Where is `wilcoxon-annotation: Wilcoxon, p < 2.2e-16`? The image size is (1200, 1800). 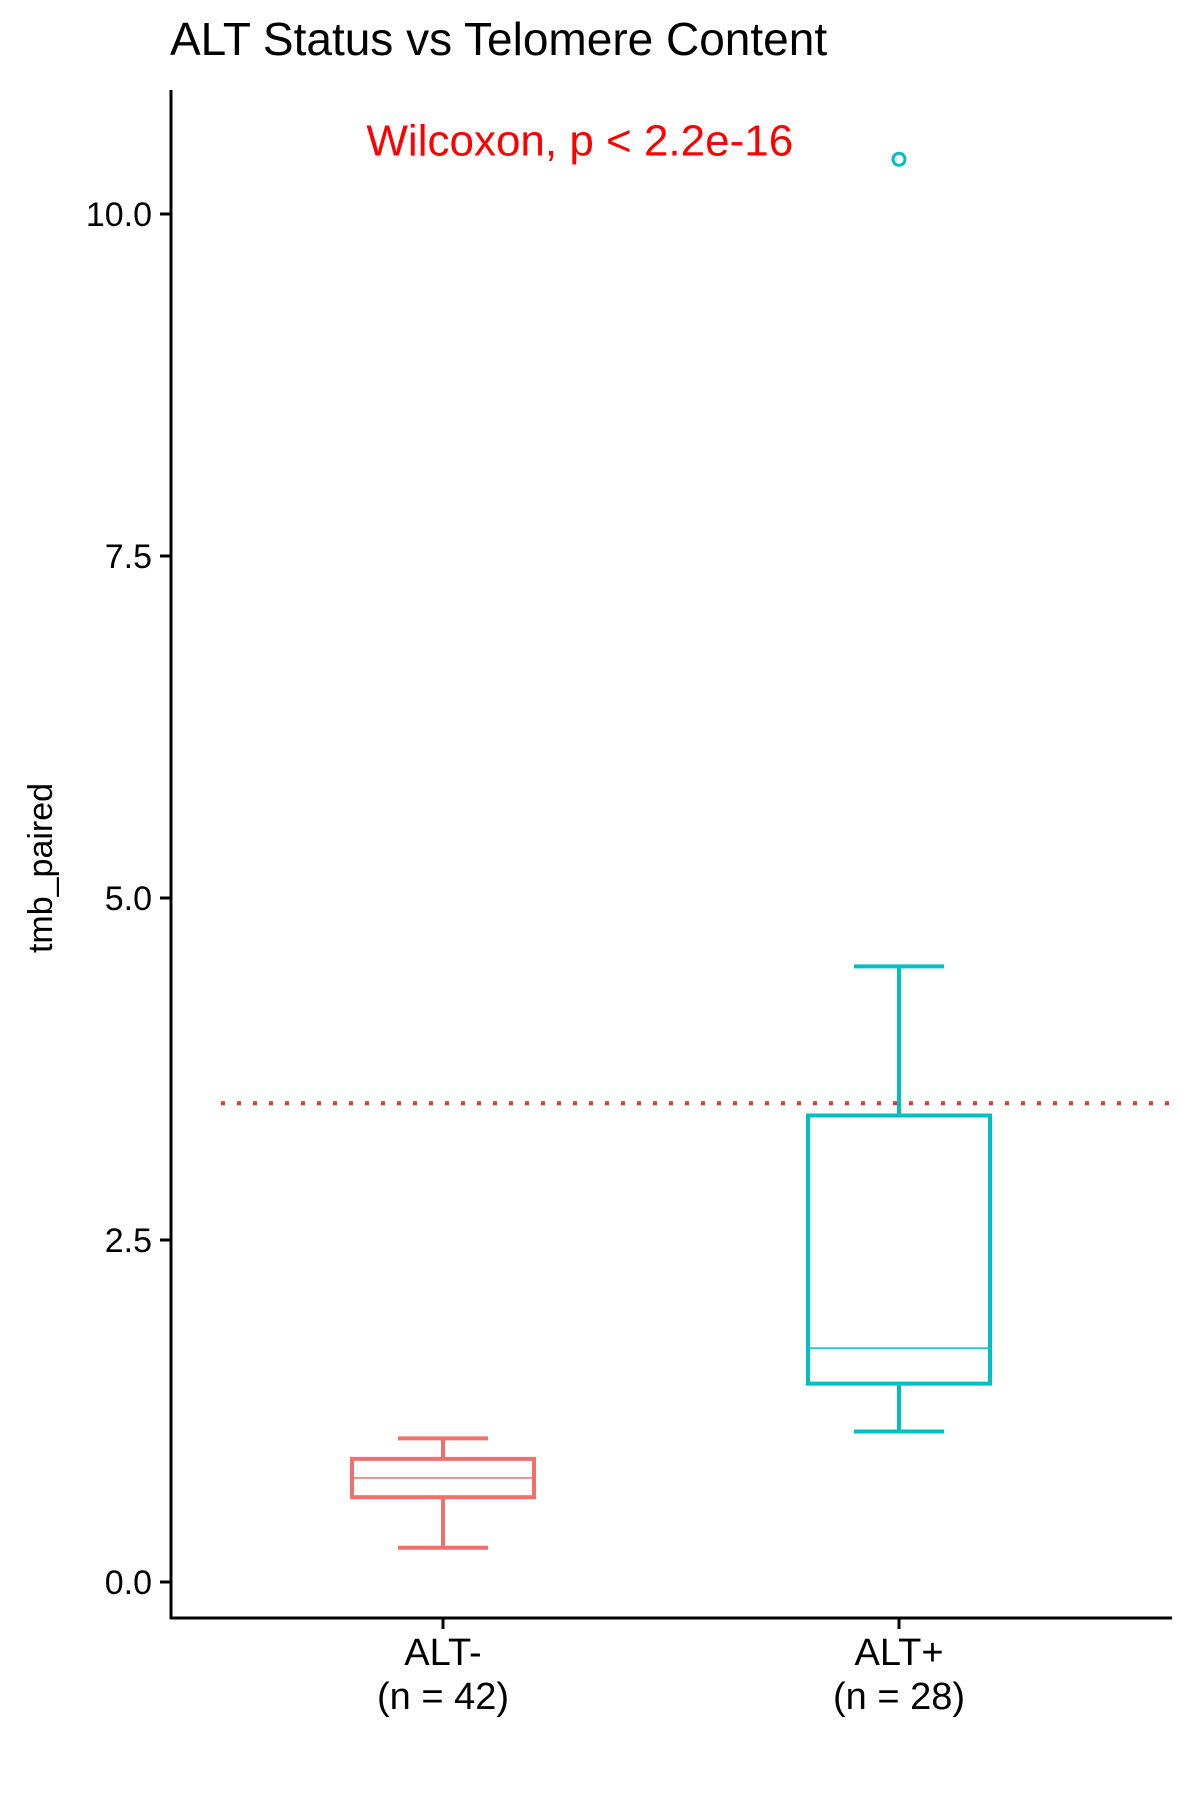 wilcoxon-annotation: Wilcoxon, p < 2.2e-16 is located at coordinates (579, 141).